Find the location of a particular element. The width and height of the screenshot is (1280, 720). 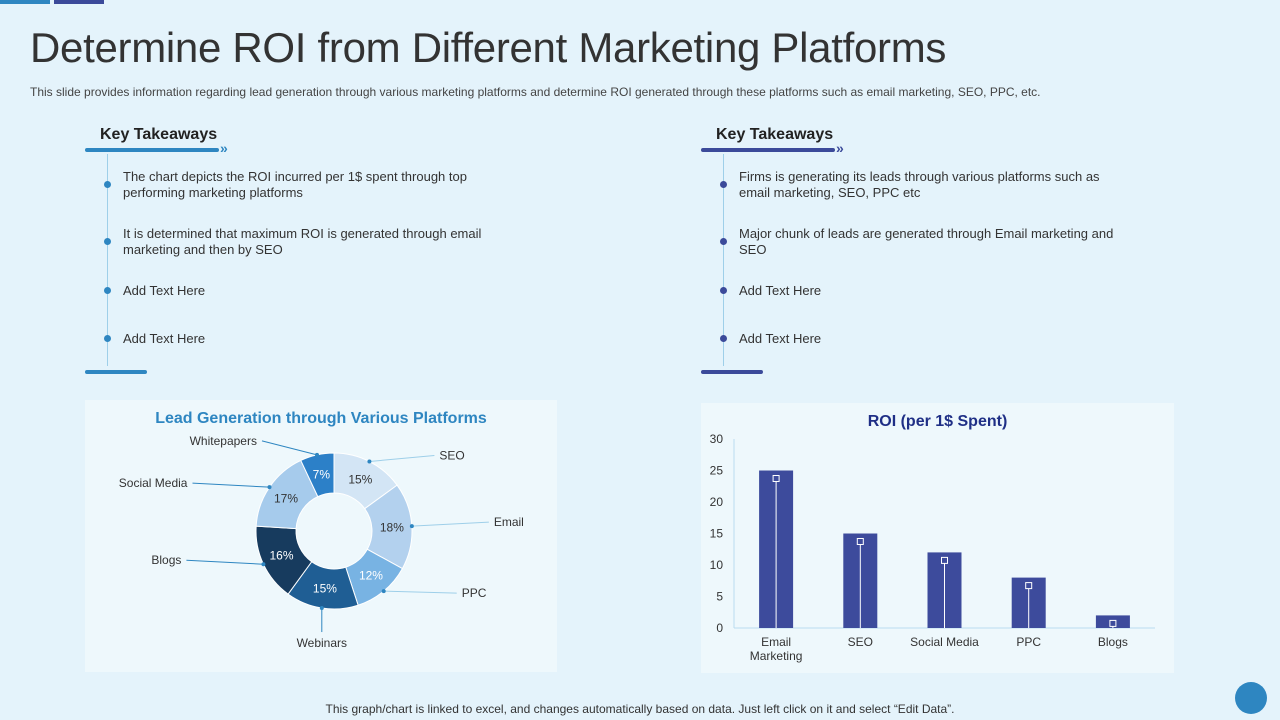

donut-category-label: Blogs is located at coordinates (166, 560).